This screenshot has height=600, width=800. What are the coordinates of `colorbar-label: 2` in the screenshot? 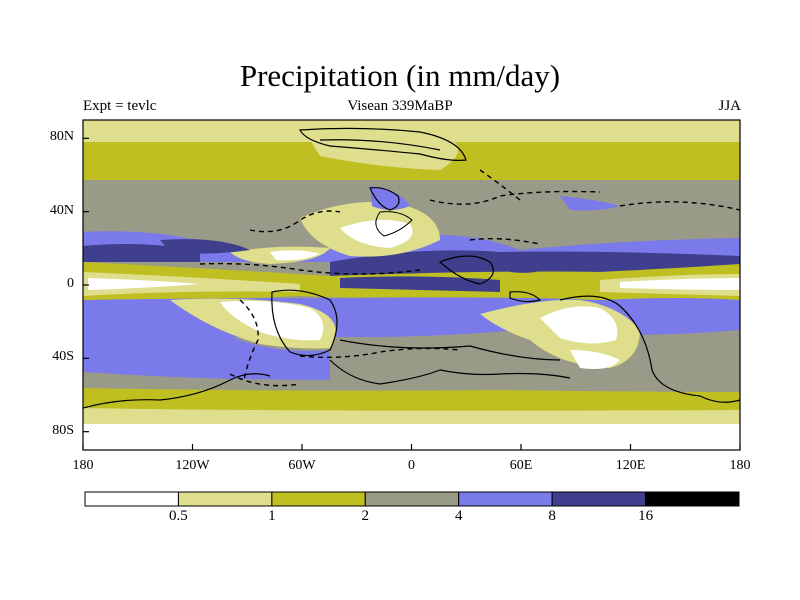 It's located at (365, 516).